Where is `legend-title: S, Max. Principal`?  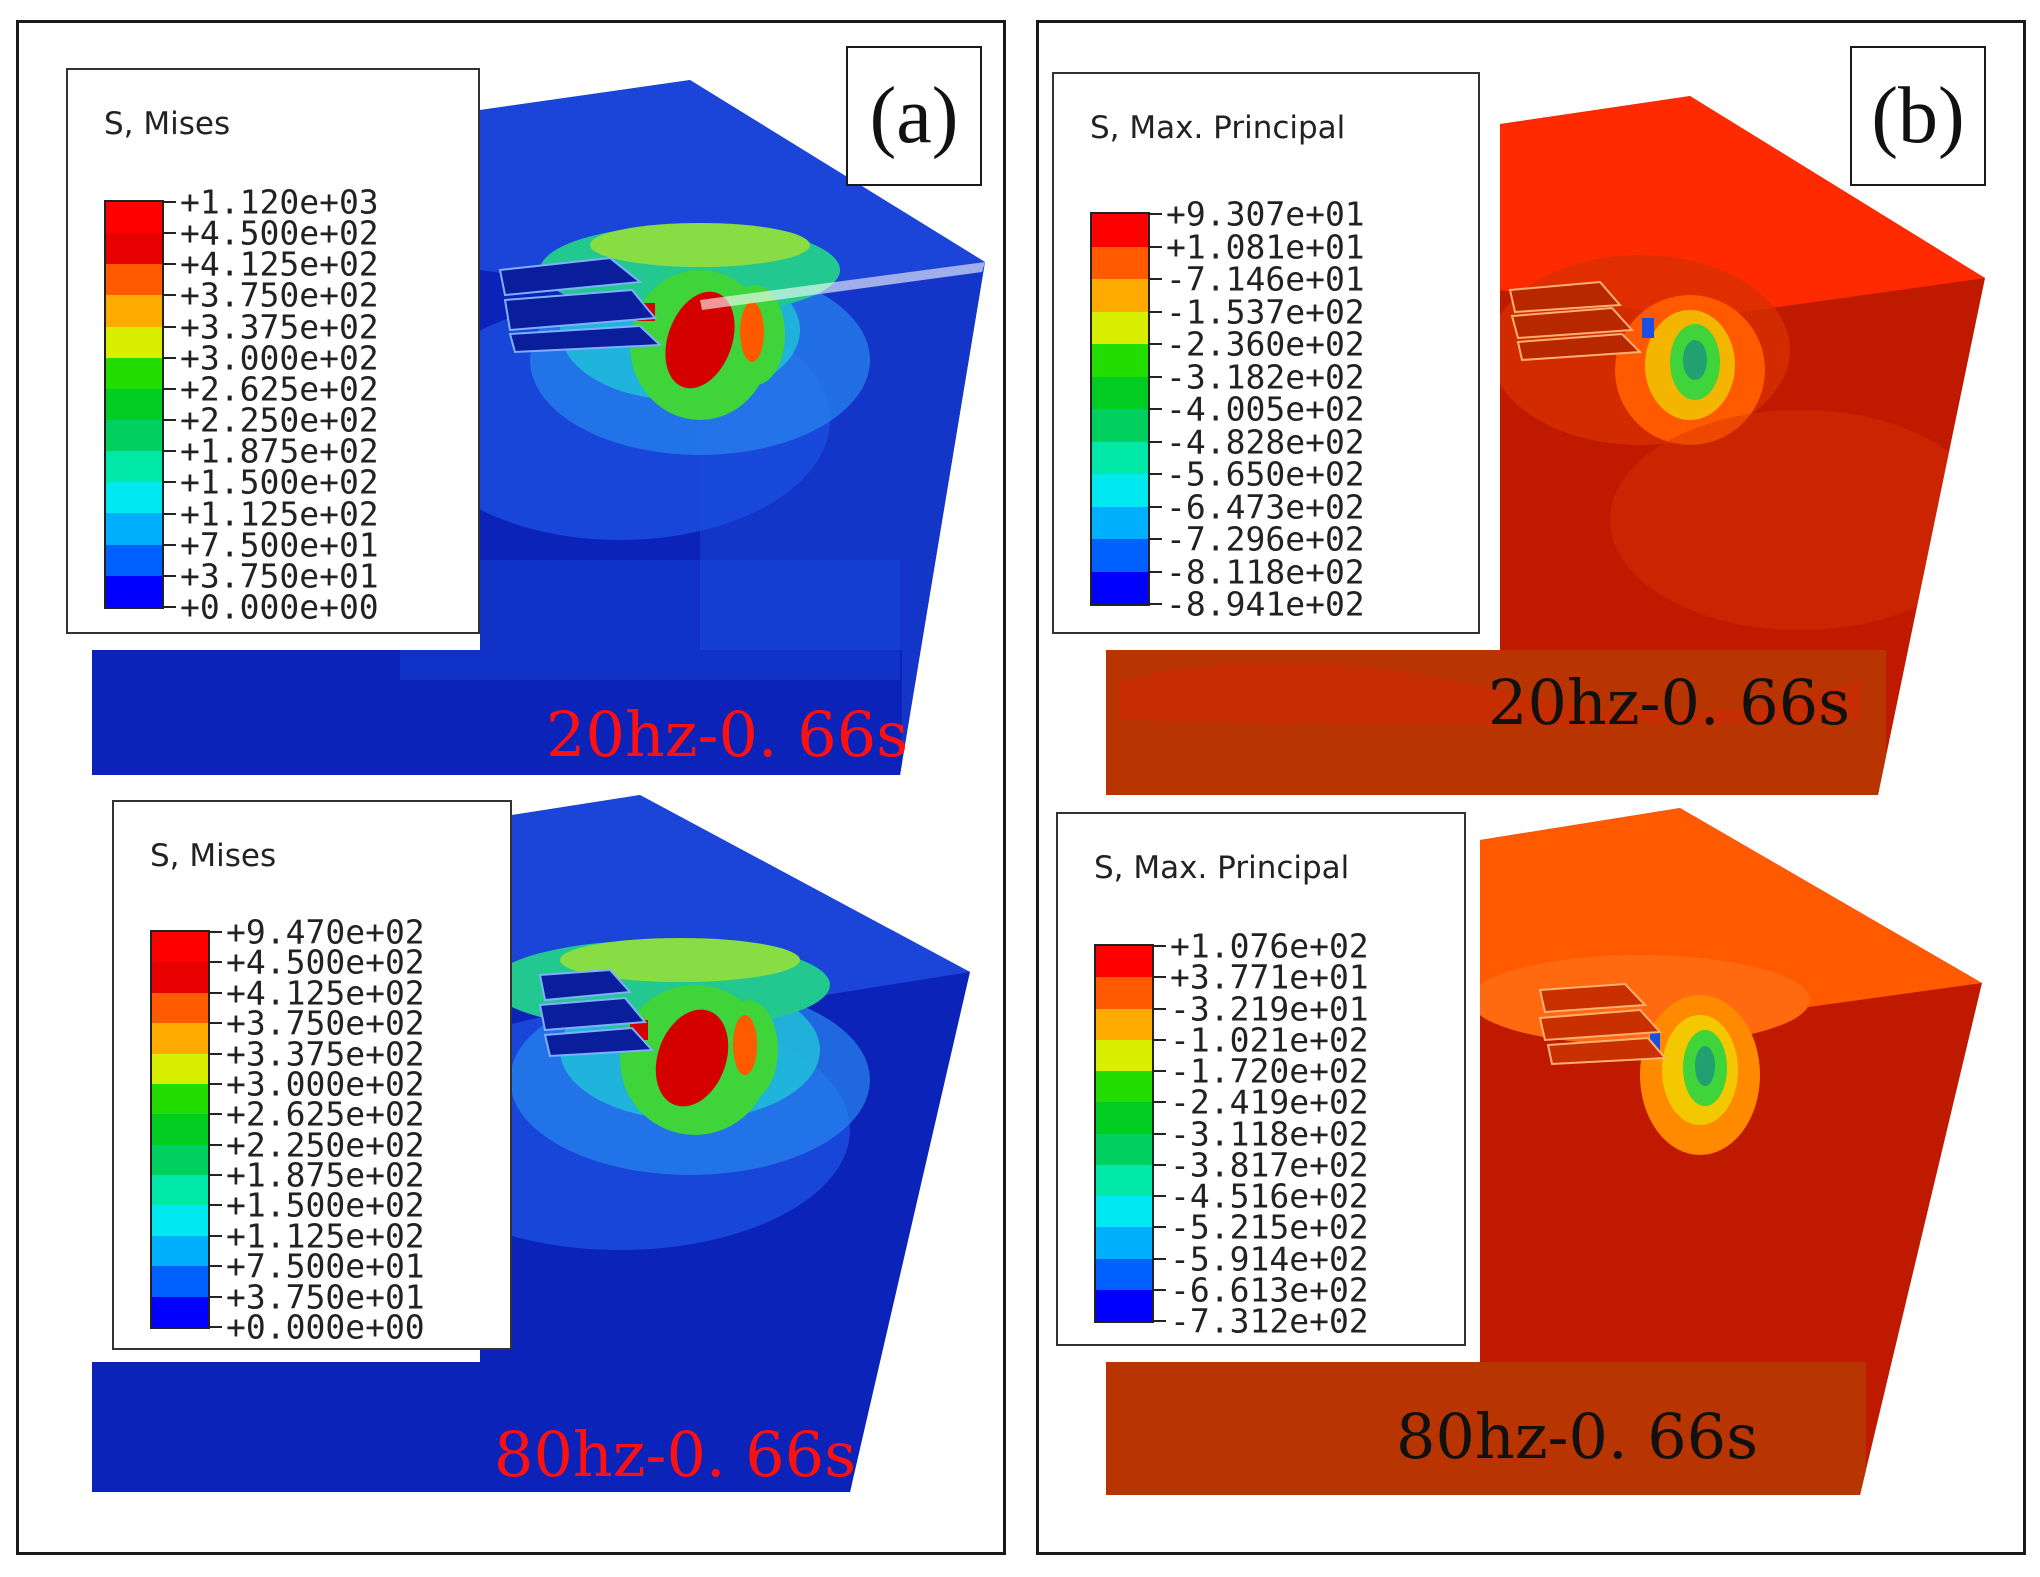
legend-title: S, Max. Principal is located at coordinates (1222, 868).